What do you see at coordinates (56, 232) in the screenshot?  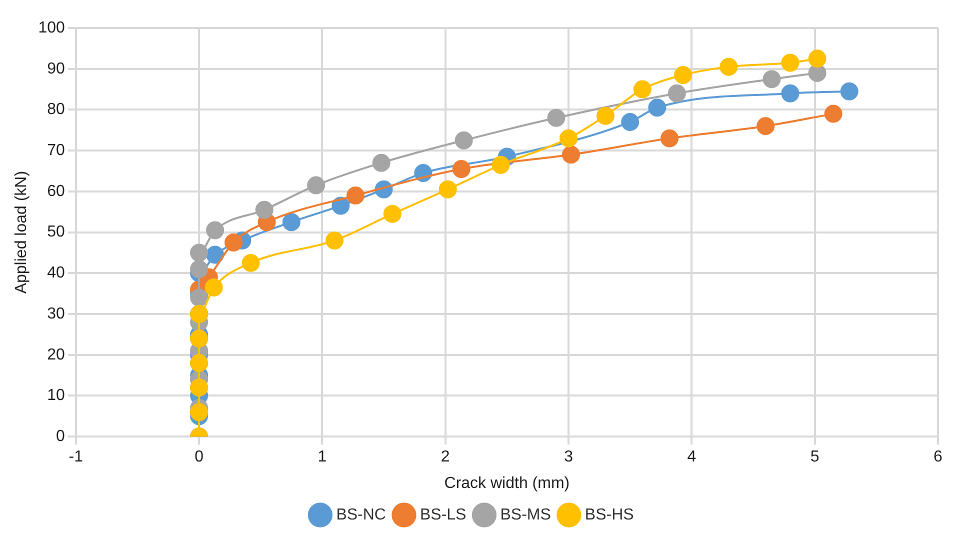 I see `y-tick-label: 50` at bounding box center [56, 232].